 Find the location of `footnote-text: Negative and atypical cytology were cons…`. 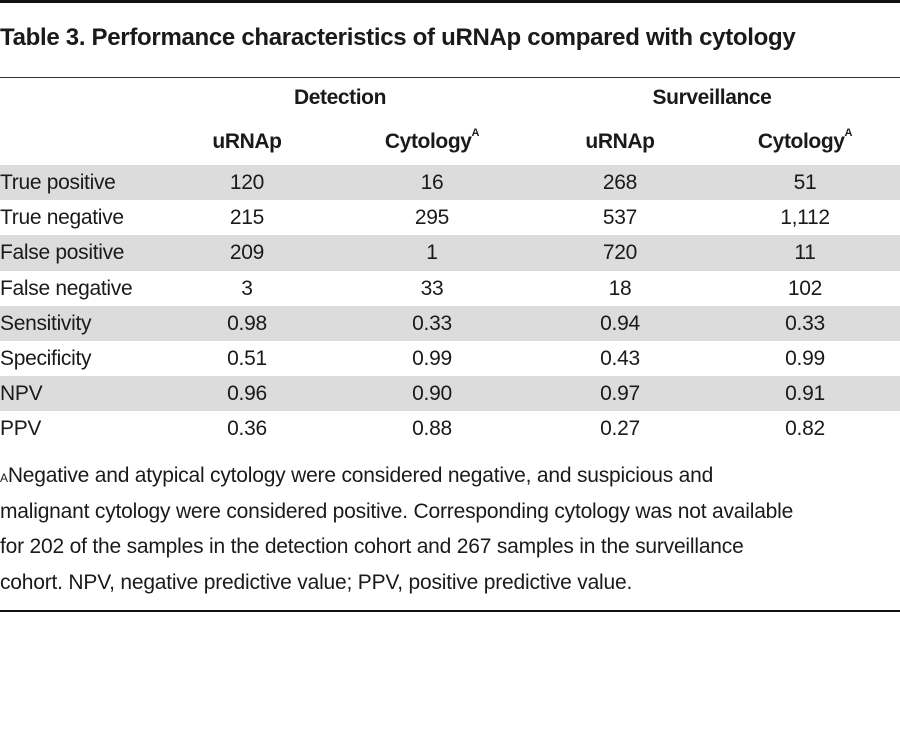

footnote-text: Negative and atypical cytology were cons… is located at coordinates (360, 475).